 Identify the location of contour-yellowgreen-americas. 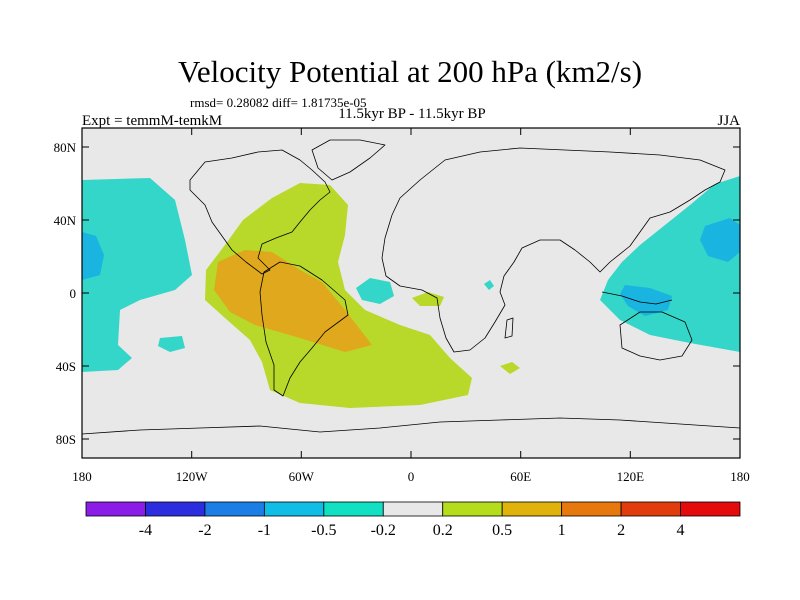
(338, 295).